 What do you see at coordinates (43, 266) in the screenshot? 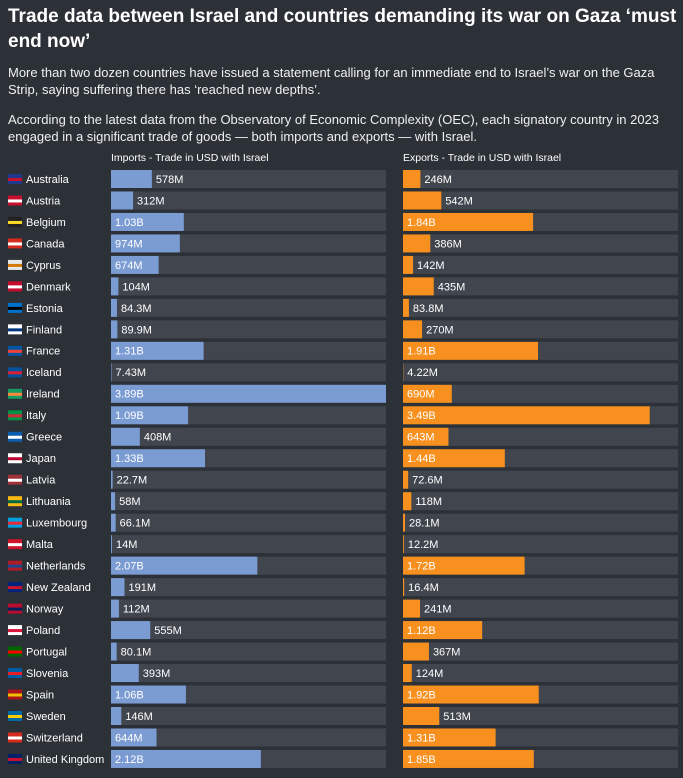
I see `category-label: Cyprus` at bounding box center [43, 266].